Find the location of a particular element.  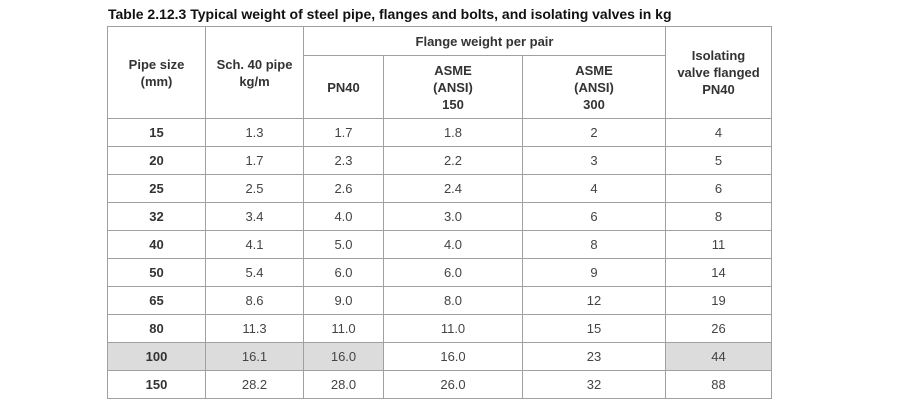

cell-asme-150: 6.0 is located at coordinates (453, 272).